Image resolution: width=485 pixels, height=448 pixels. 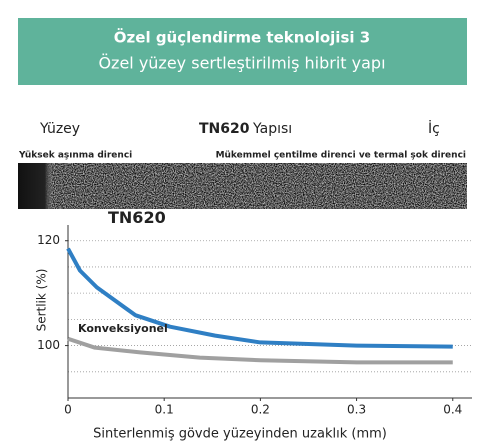 I want to click on header-title: Özel güçlendirme teknolojisi 3, so click(x=242, y=37).